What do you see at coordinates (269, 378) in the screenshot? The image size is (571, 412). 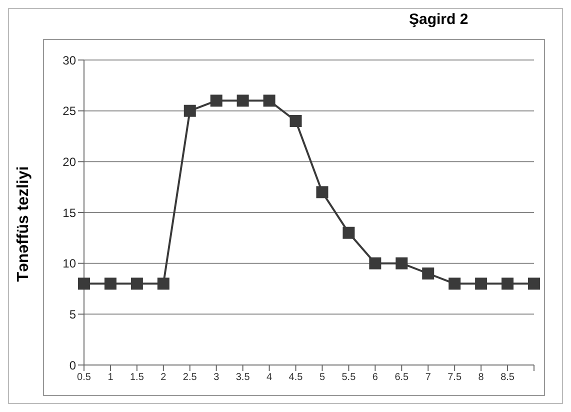 I see `x-tick-label: 4` at bounding box center [269, 378].